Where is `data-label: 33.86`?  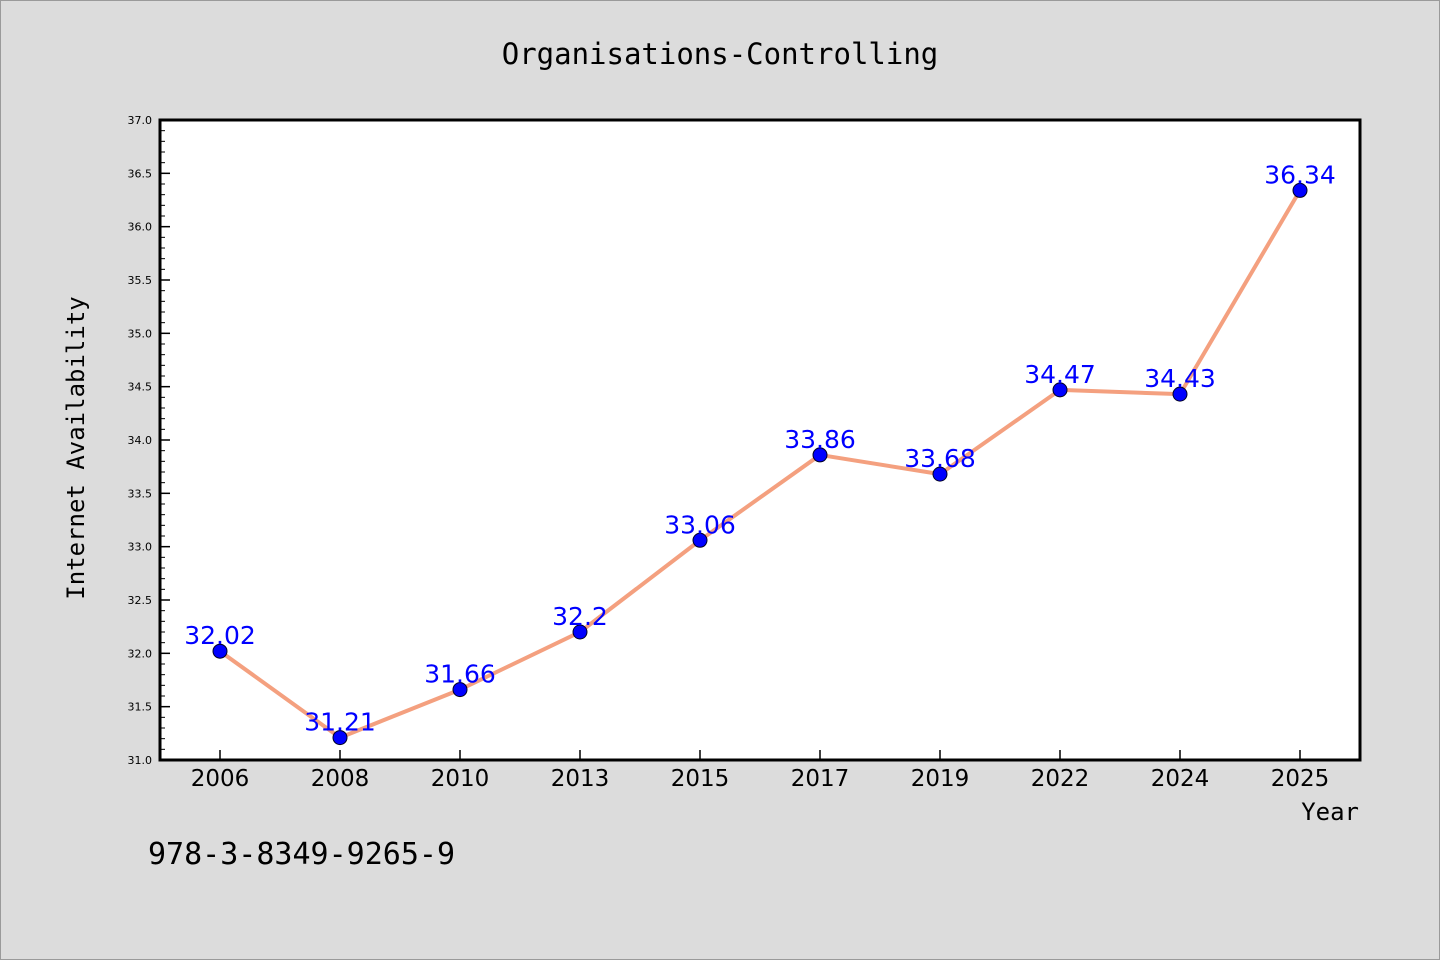 data-label: 33.86 is located at coordinates (820, 439).